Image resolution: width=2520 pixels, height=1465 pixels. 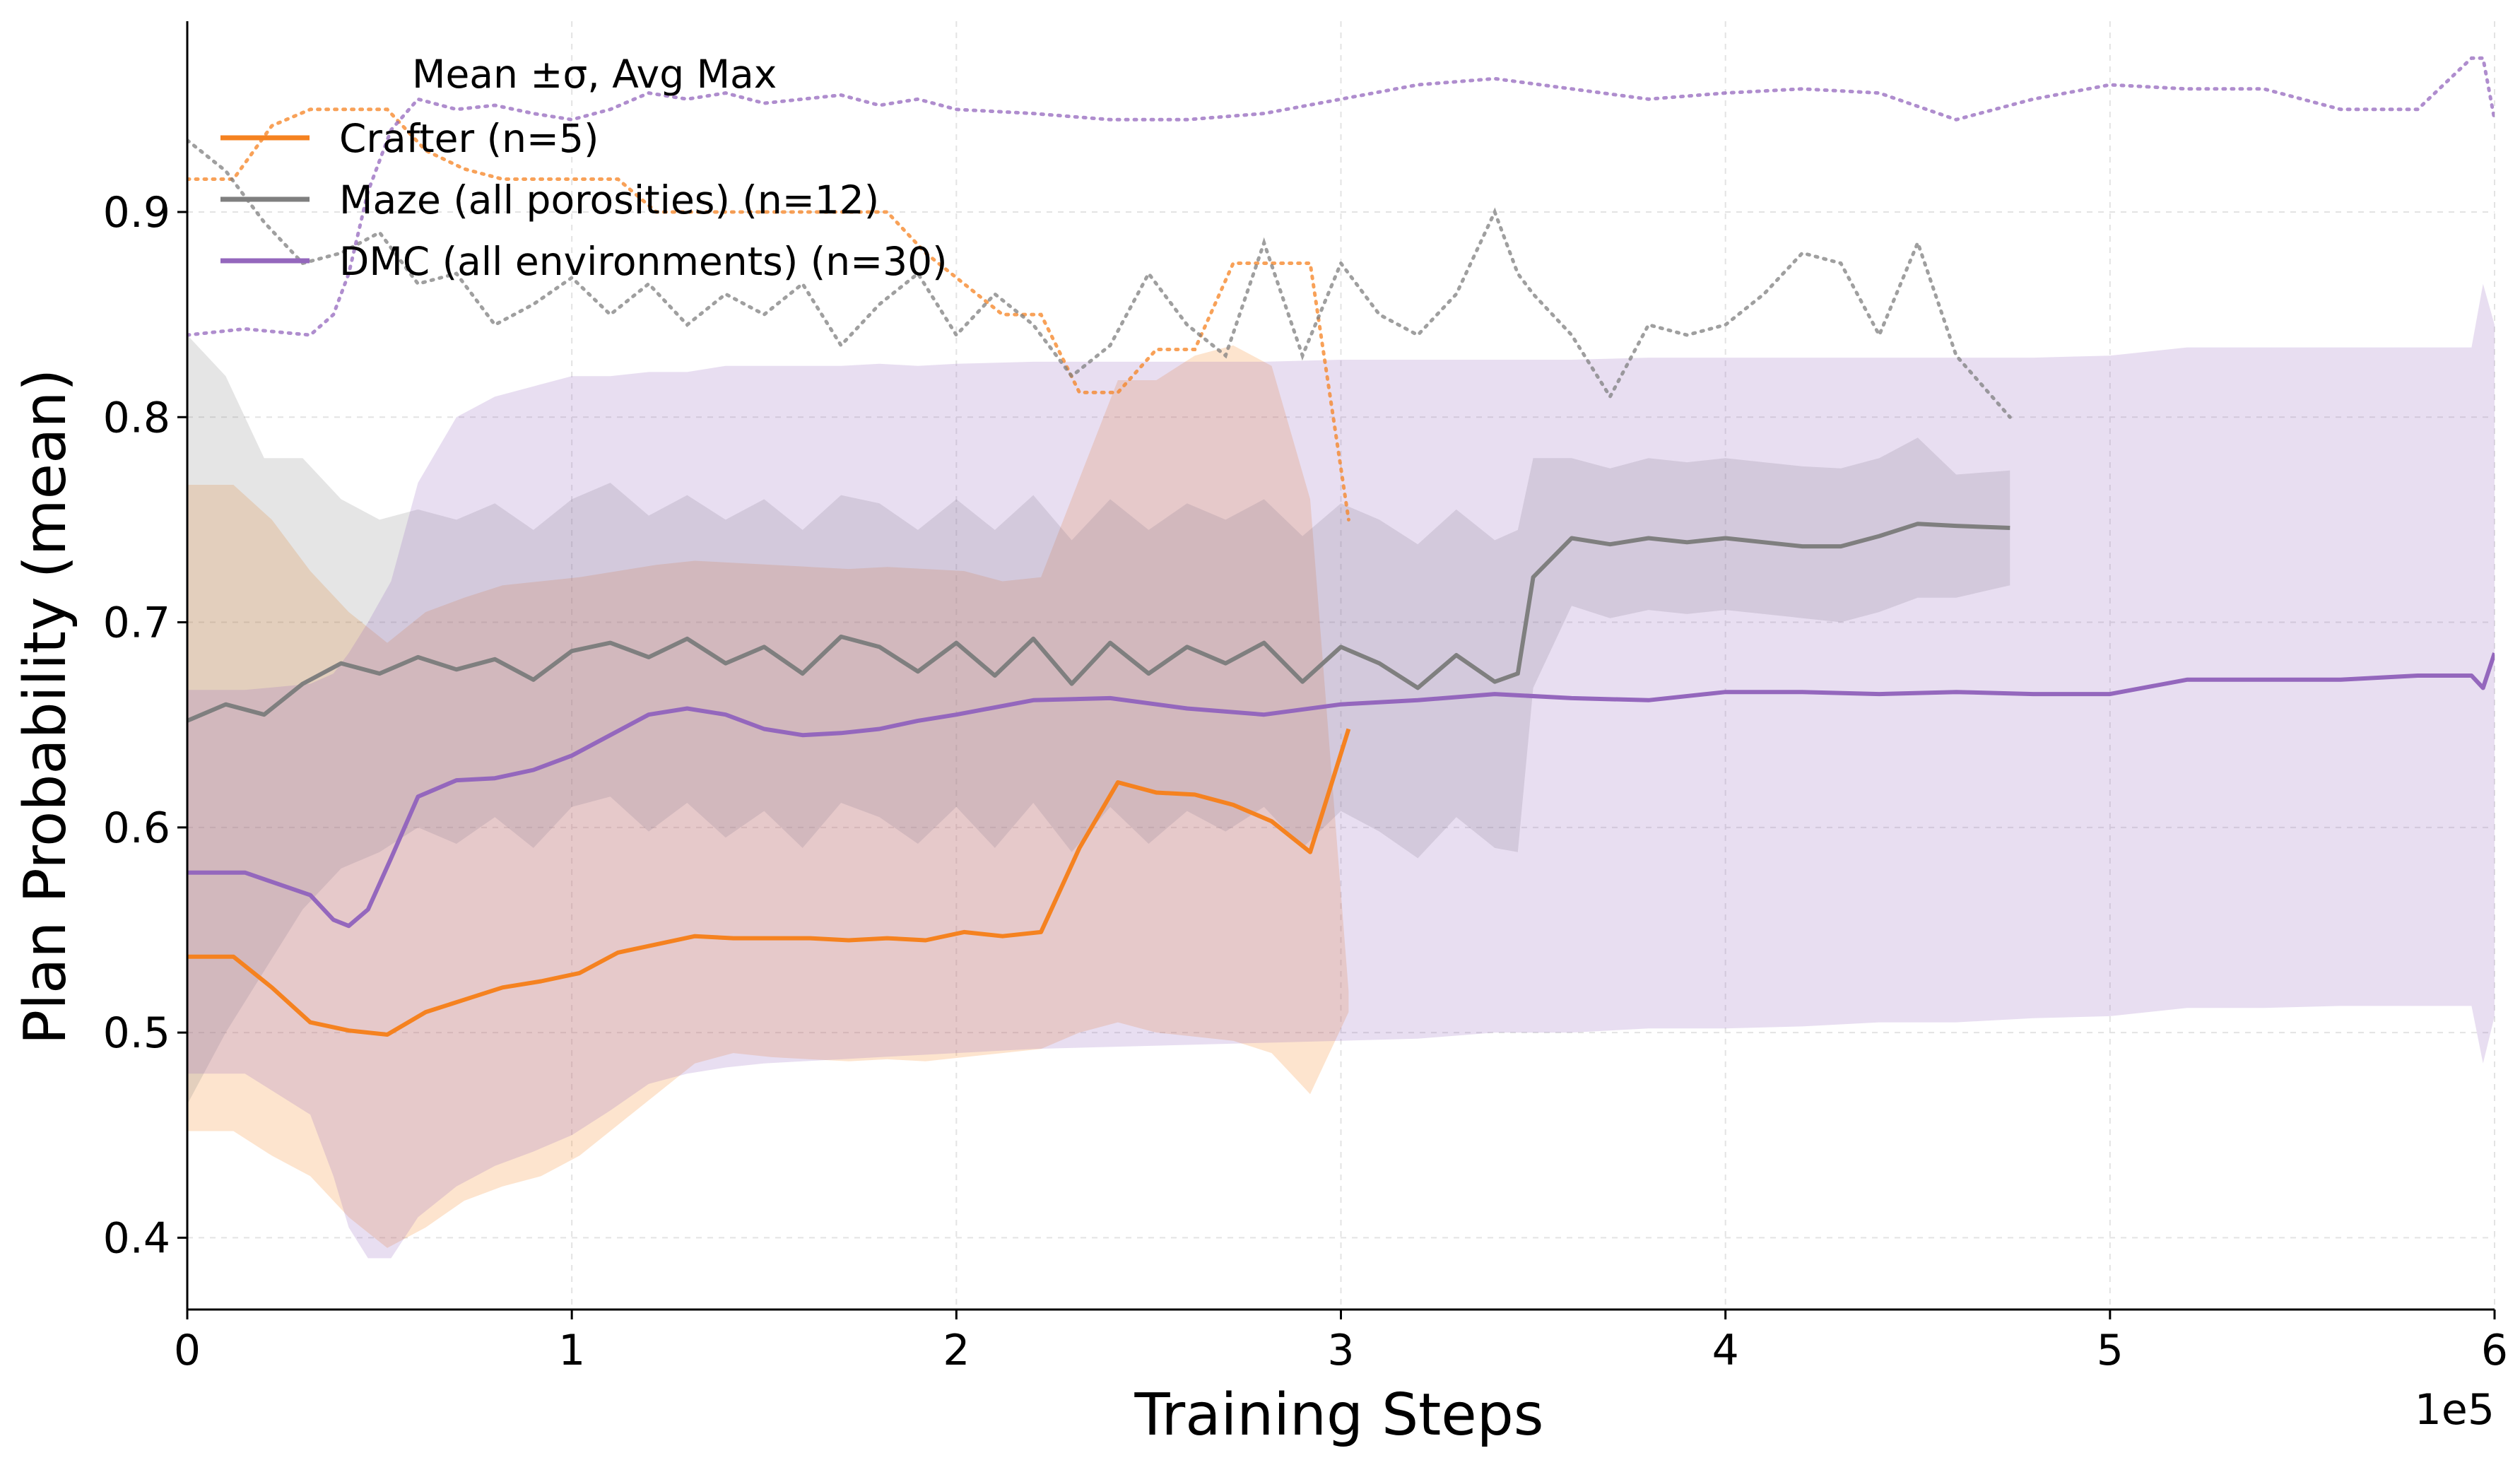 I want to click on x-tick-label: 5, so click(x=2110, y=1351).